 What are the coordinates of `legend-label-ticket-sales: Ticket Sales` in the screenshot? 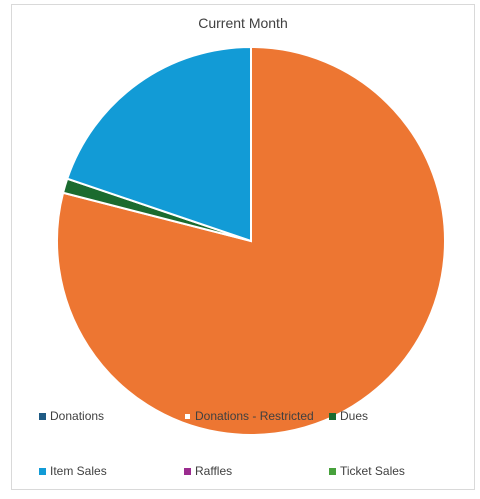 It's located at (372, 471).